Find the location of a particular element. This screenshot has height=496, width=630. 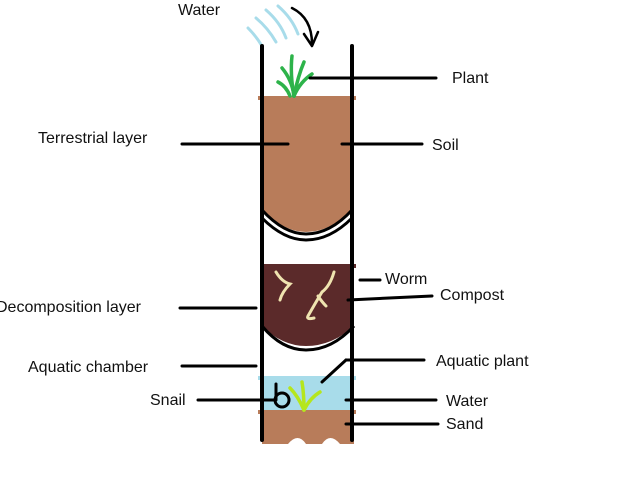

soil-layer is located at coordinates (307, 165).